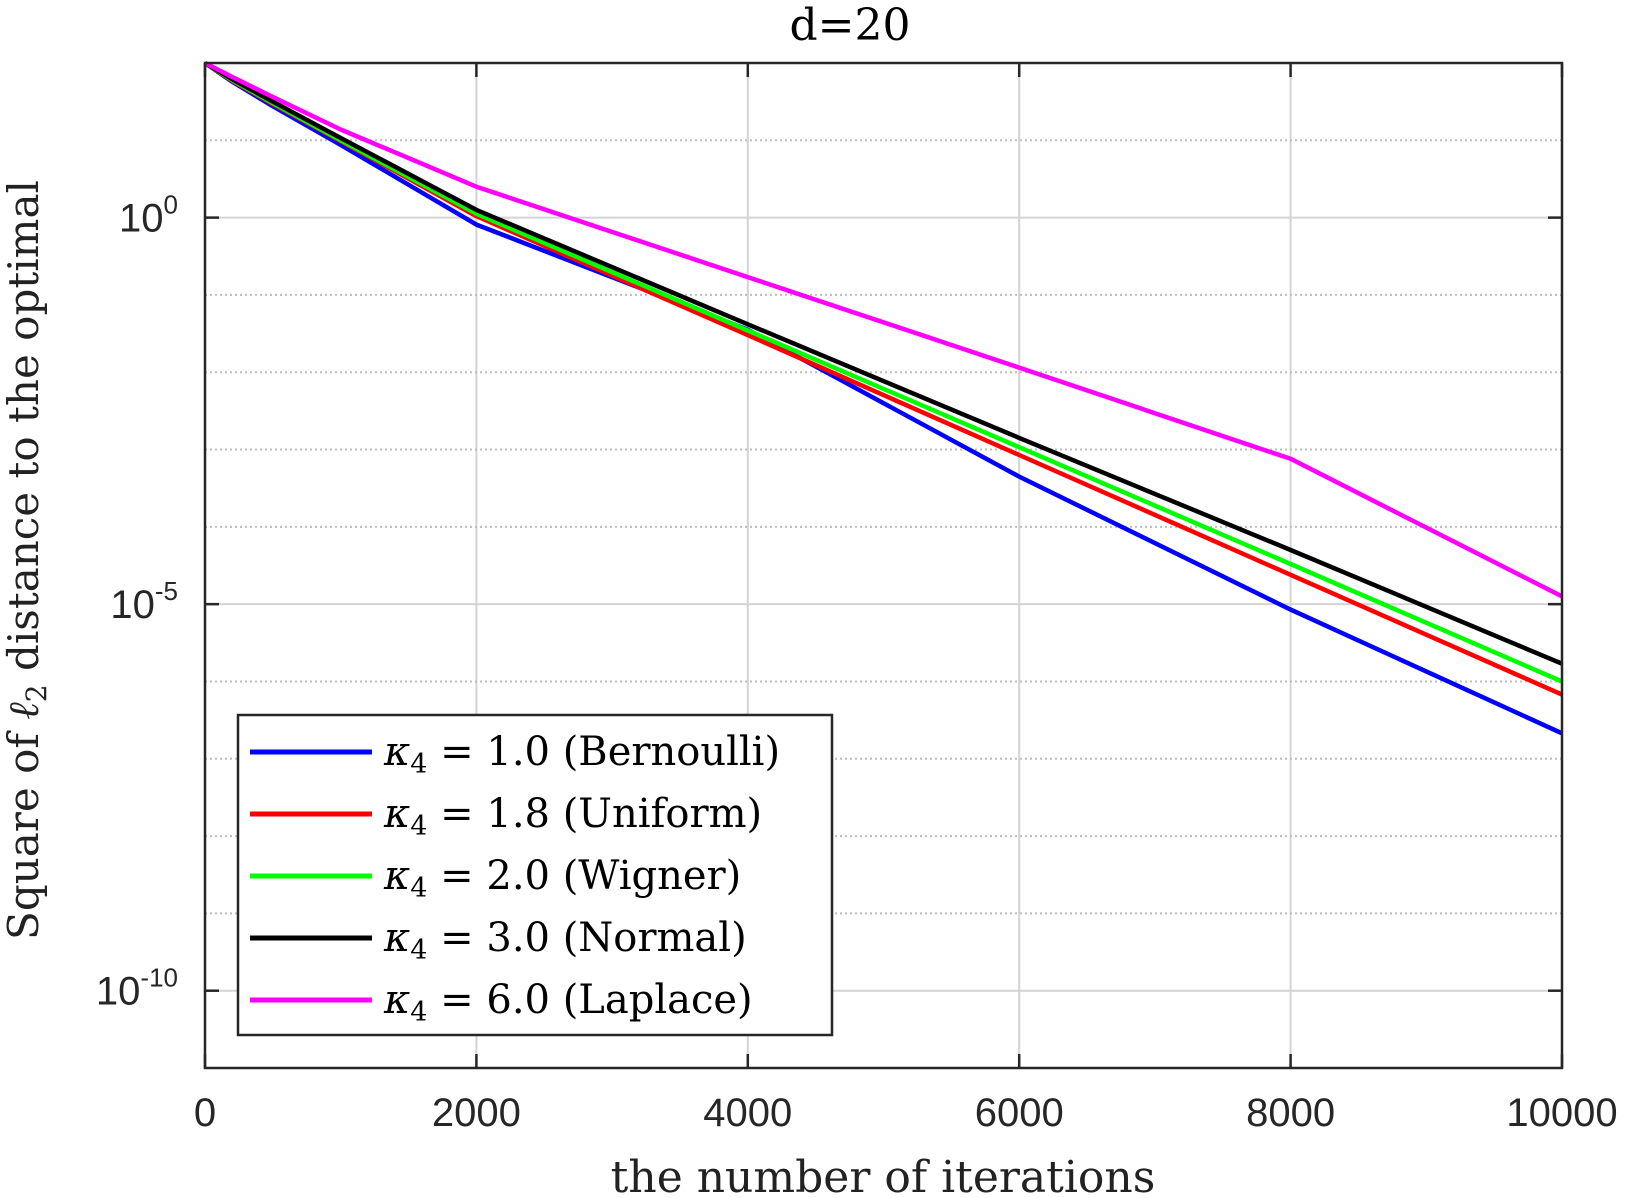 The image size is (1627, 1198). I want to click on legend-value-text: = 1.0 (Bernoulli), so click(603, 752).